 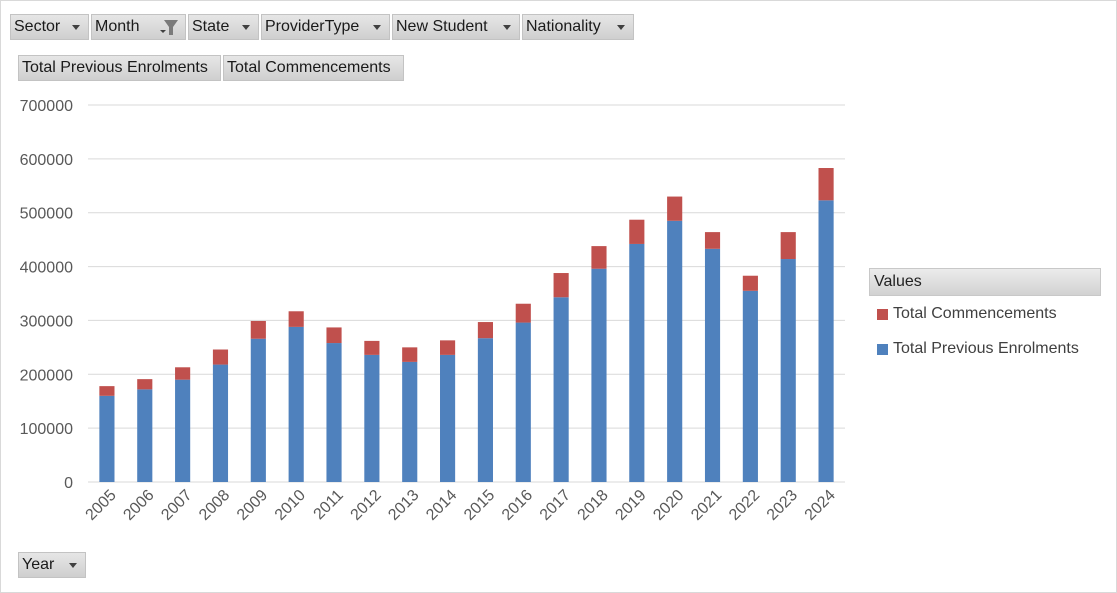 I want to click on axis-year-label: Year, so click(x=38, y=564).